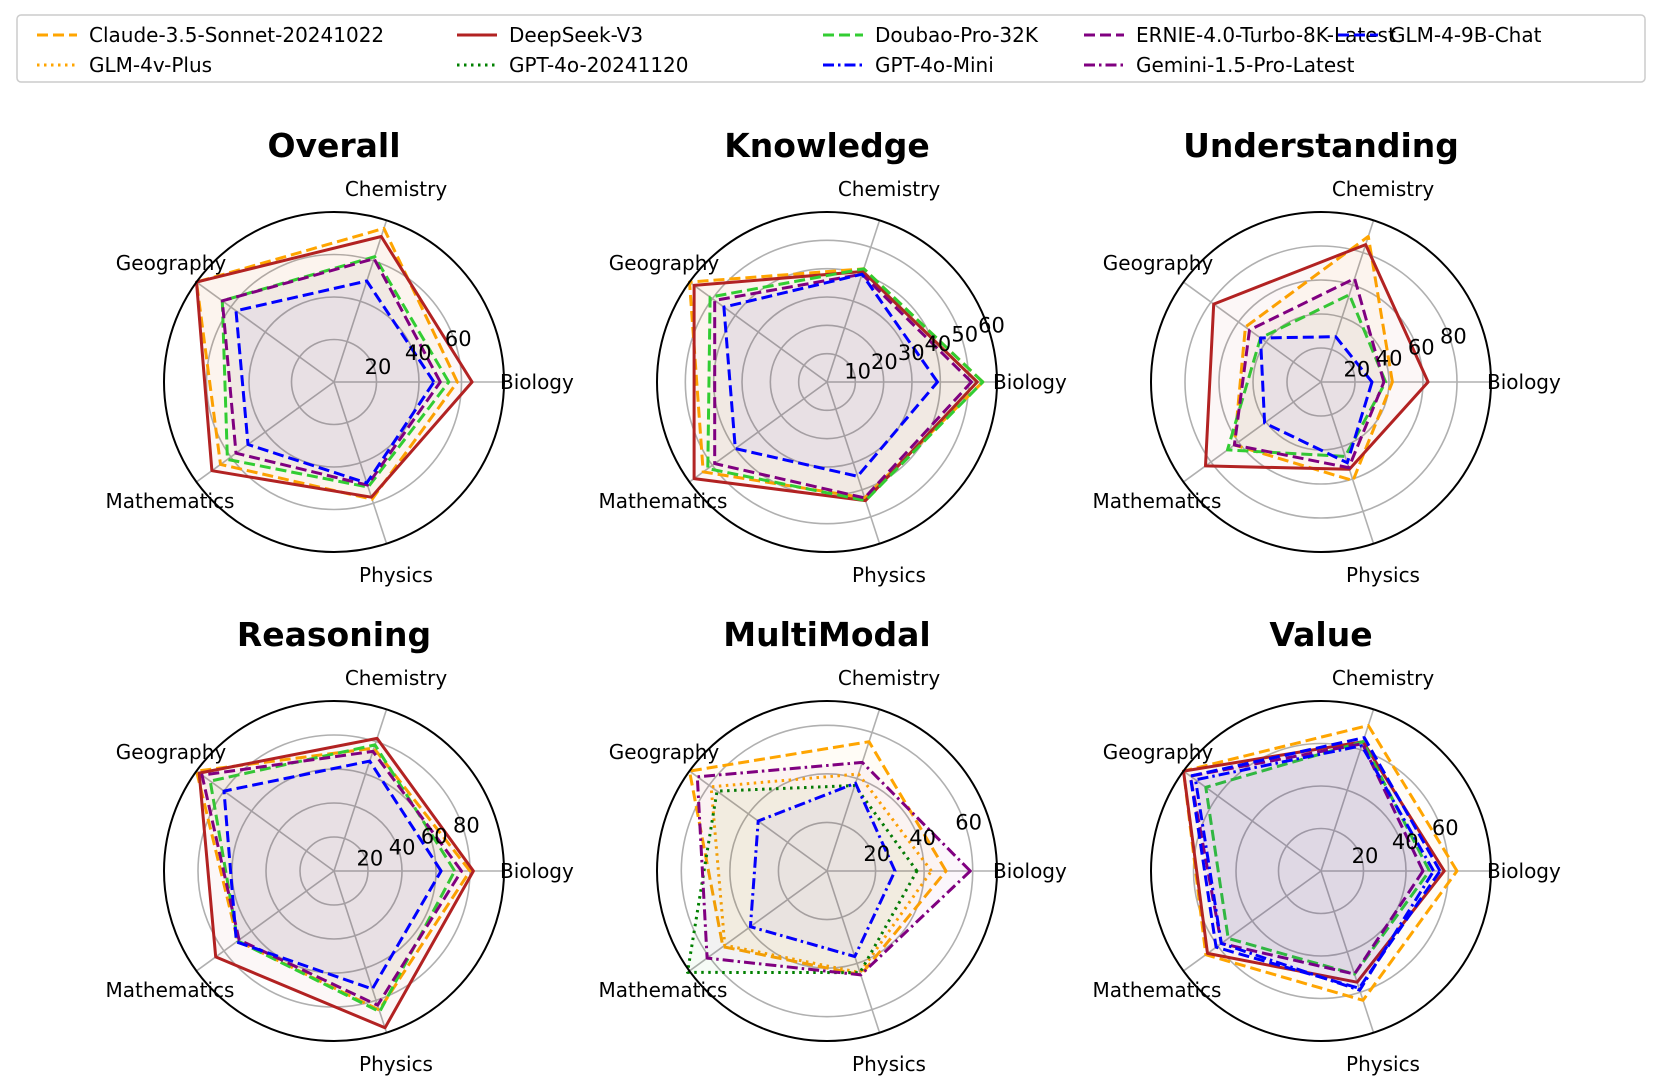 The width and height of the screenshot is (1662, 1091). I want to click on series-line-gemini-1-5-pro-latest, so click(833, 868).